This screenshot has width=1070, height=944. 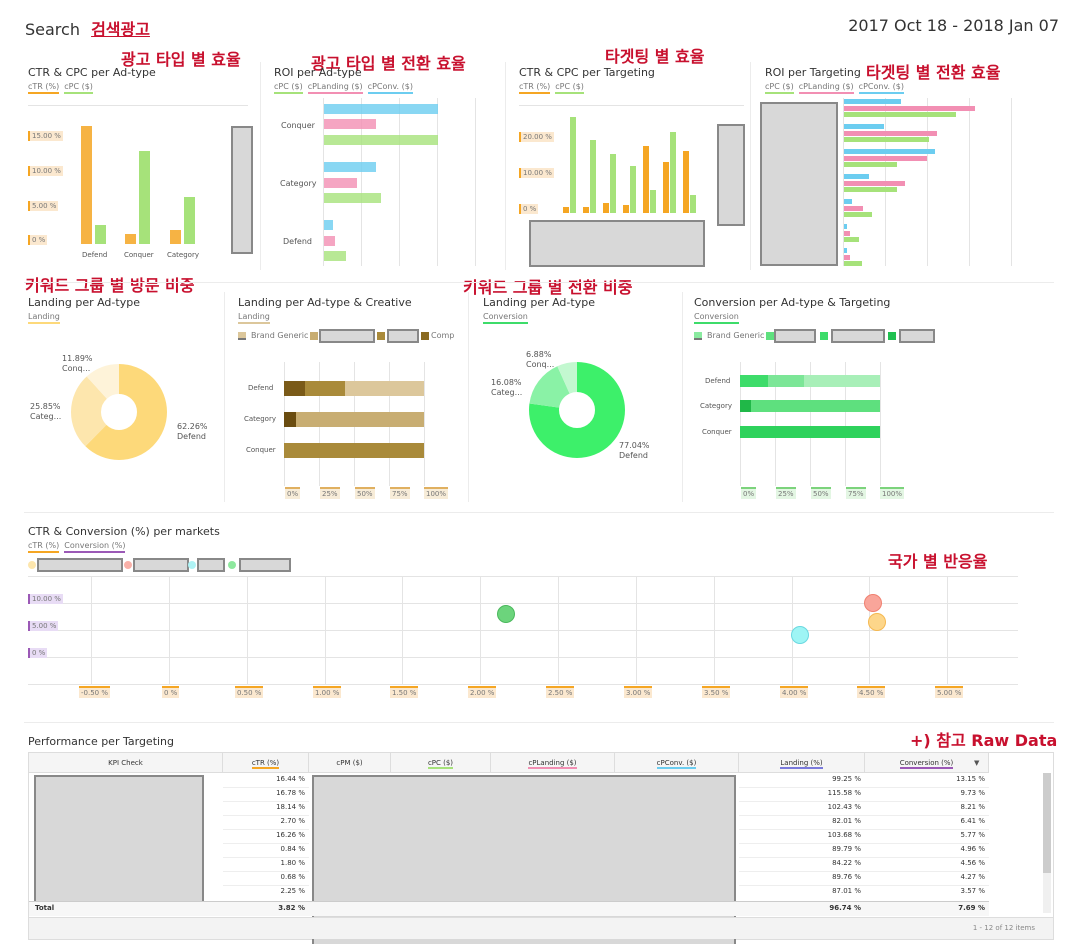 I want to click on col-header-landing: Landing (%), so click(x=802, y=763).